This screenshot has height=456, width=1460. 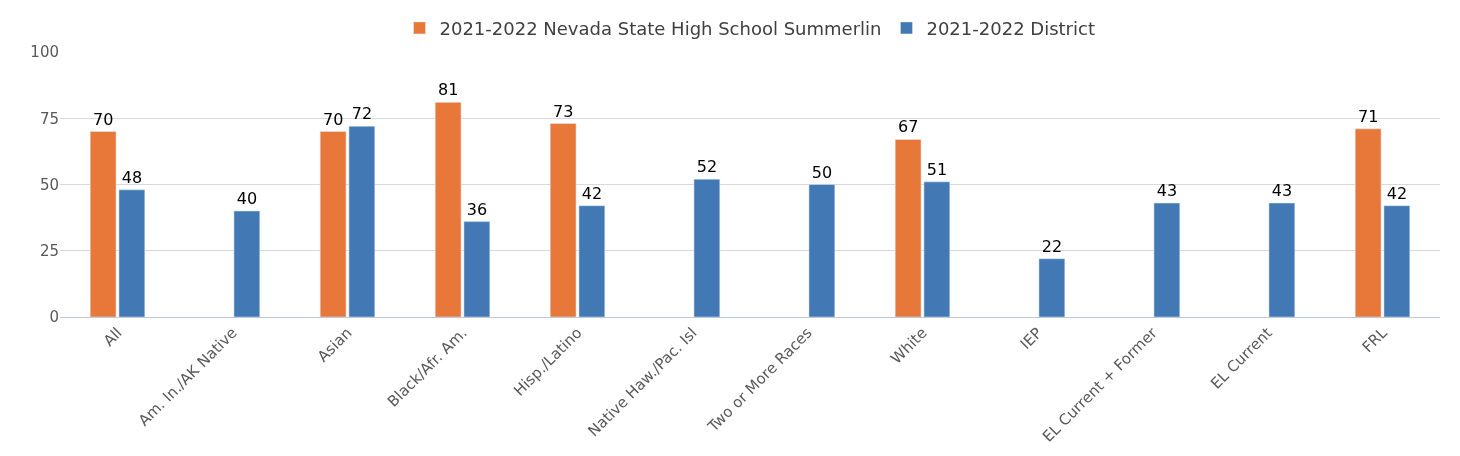 I want to click on y-tick-label: 50, so click(x=49, y=184).